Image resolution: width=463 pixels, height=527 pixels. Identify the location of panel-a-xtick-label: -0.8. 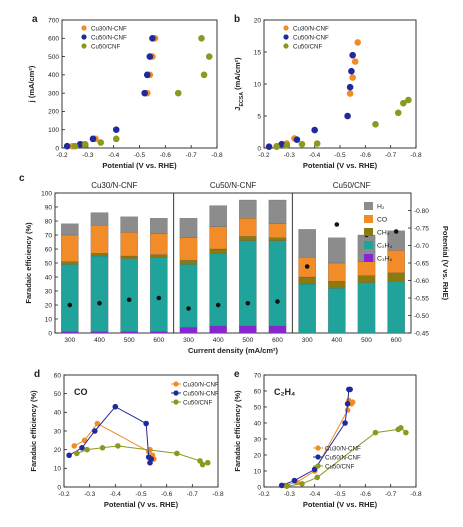
(217, 155).